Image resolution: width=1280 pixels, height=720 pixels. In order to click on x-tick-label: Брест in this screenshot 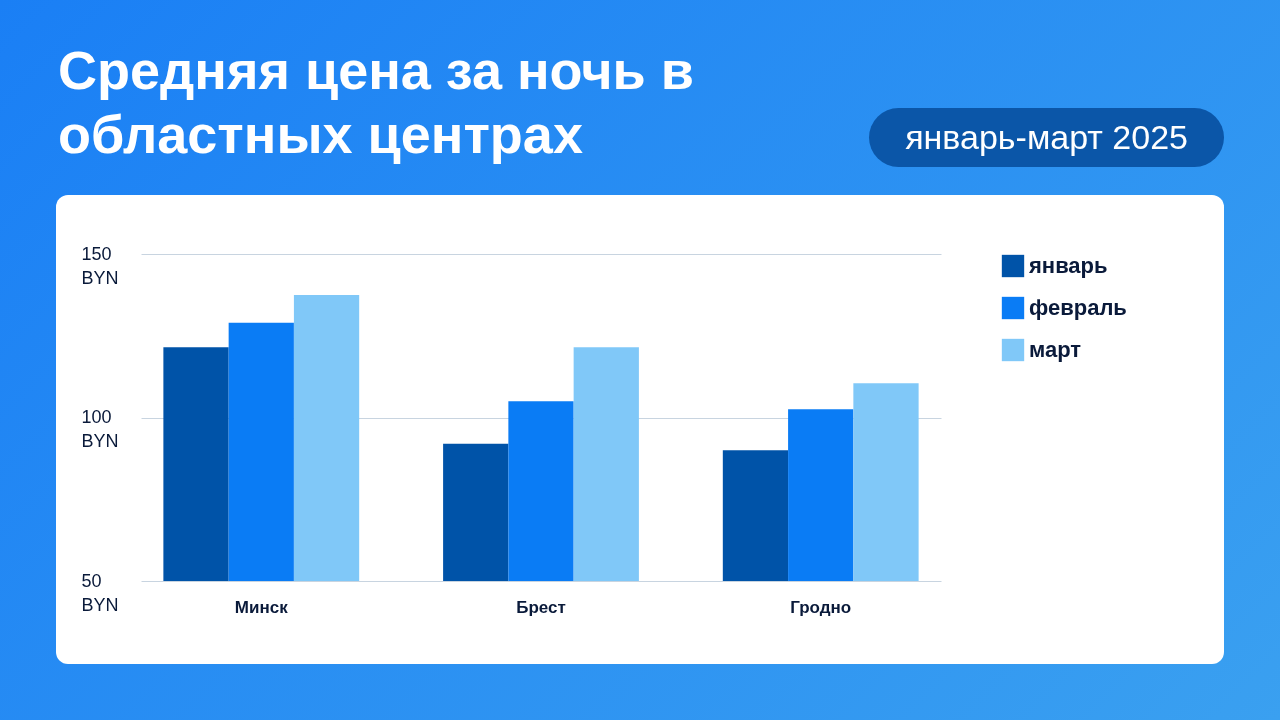, I will do `click(541, 607)`.